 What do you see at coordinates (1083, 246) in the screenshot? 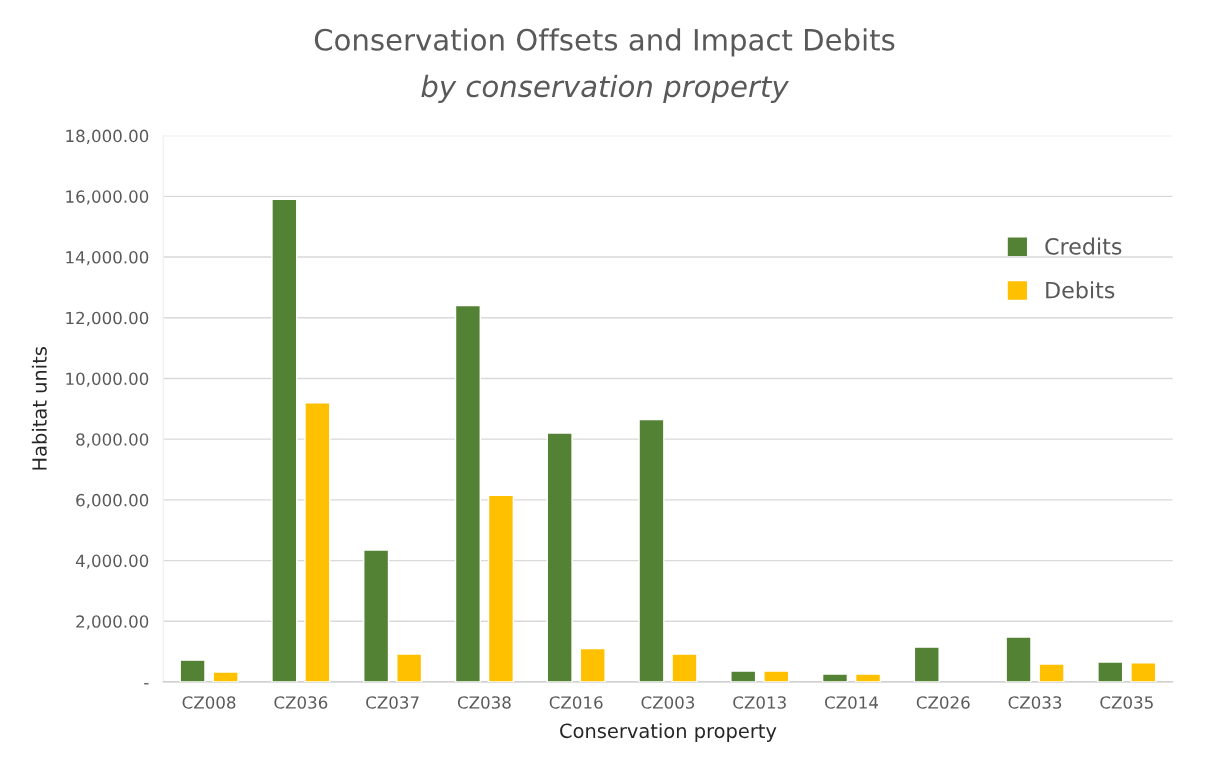
I see `legend-label: Credits` at bounding box center [1083, 246].